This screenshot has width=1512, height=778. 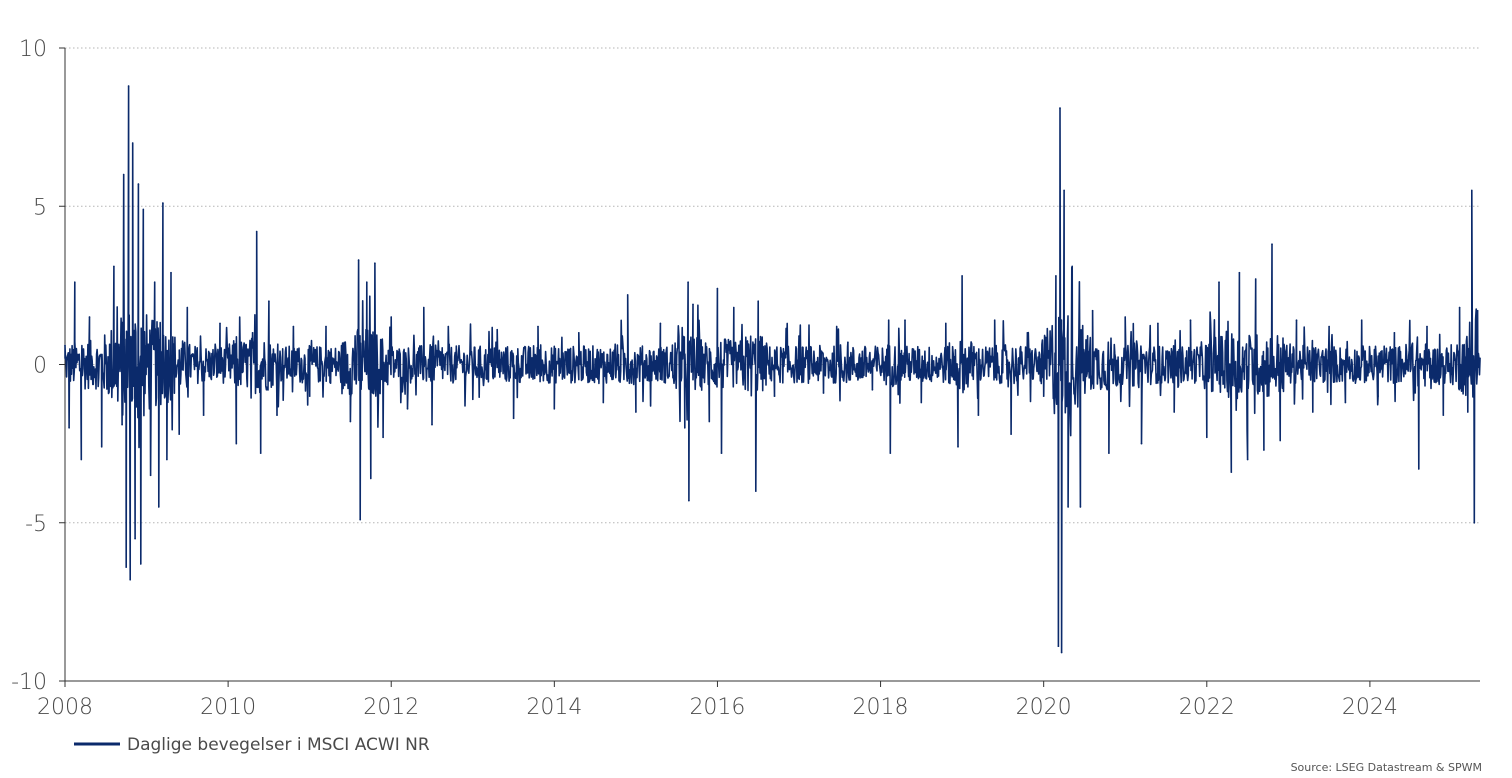 I want to click on x-tick-label: 2016, so click(x=717, y=707).